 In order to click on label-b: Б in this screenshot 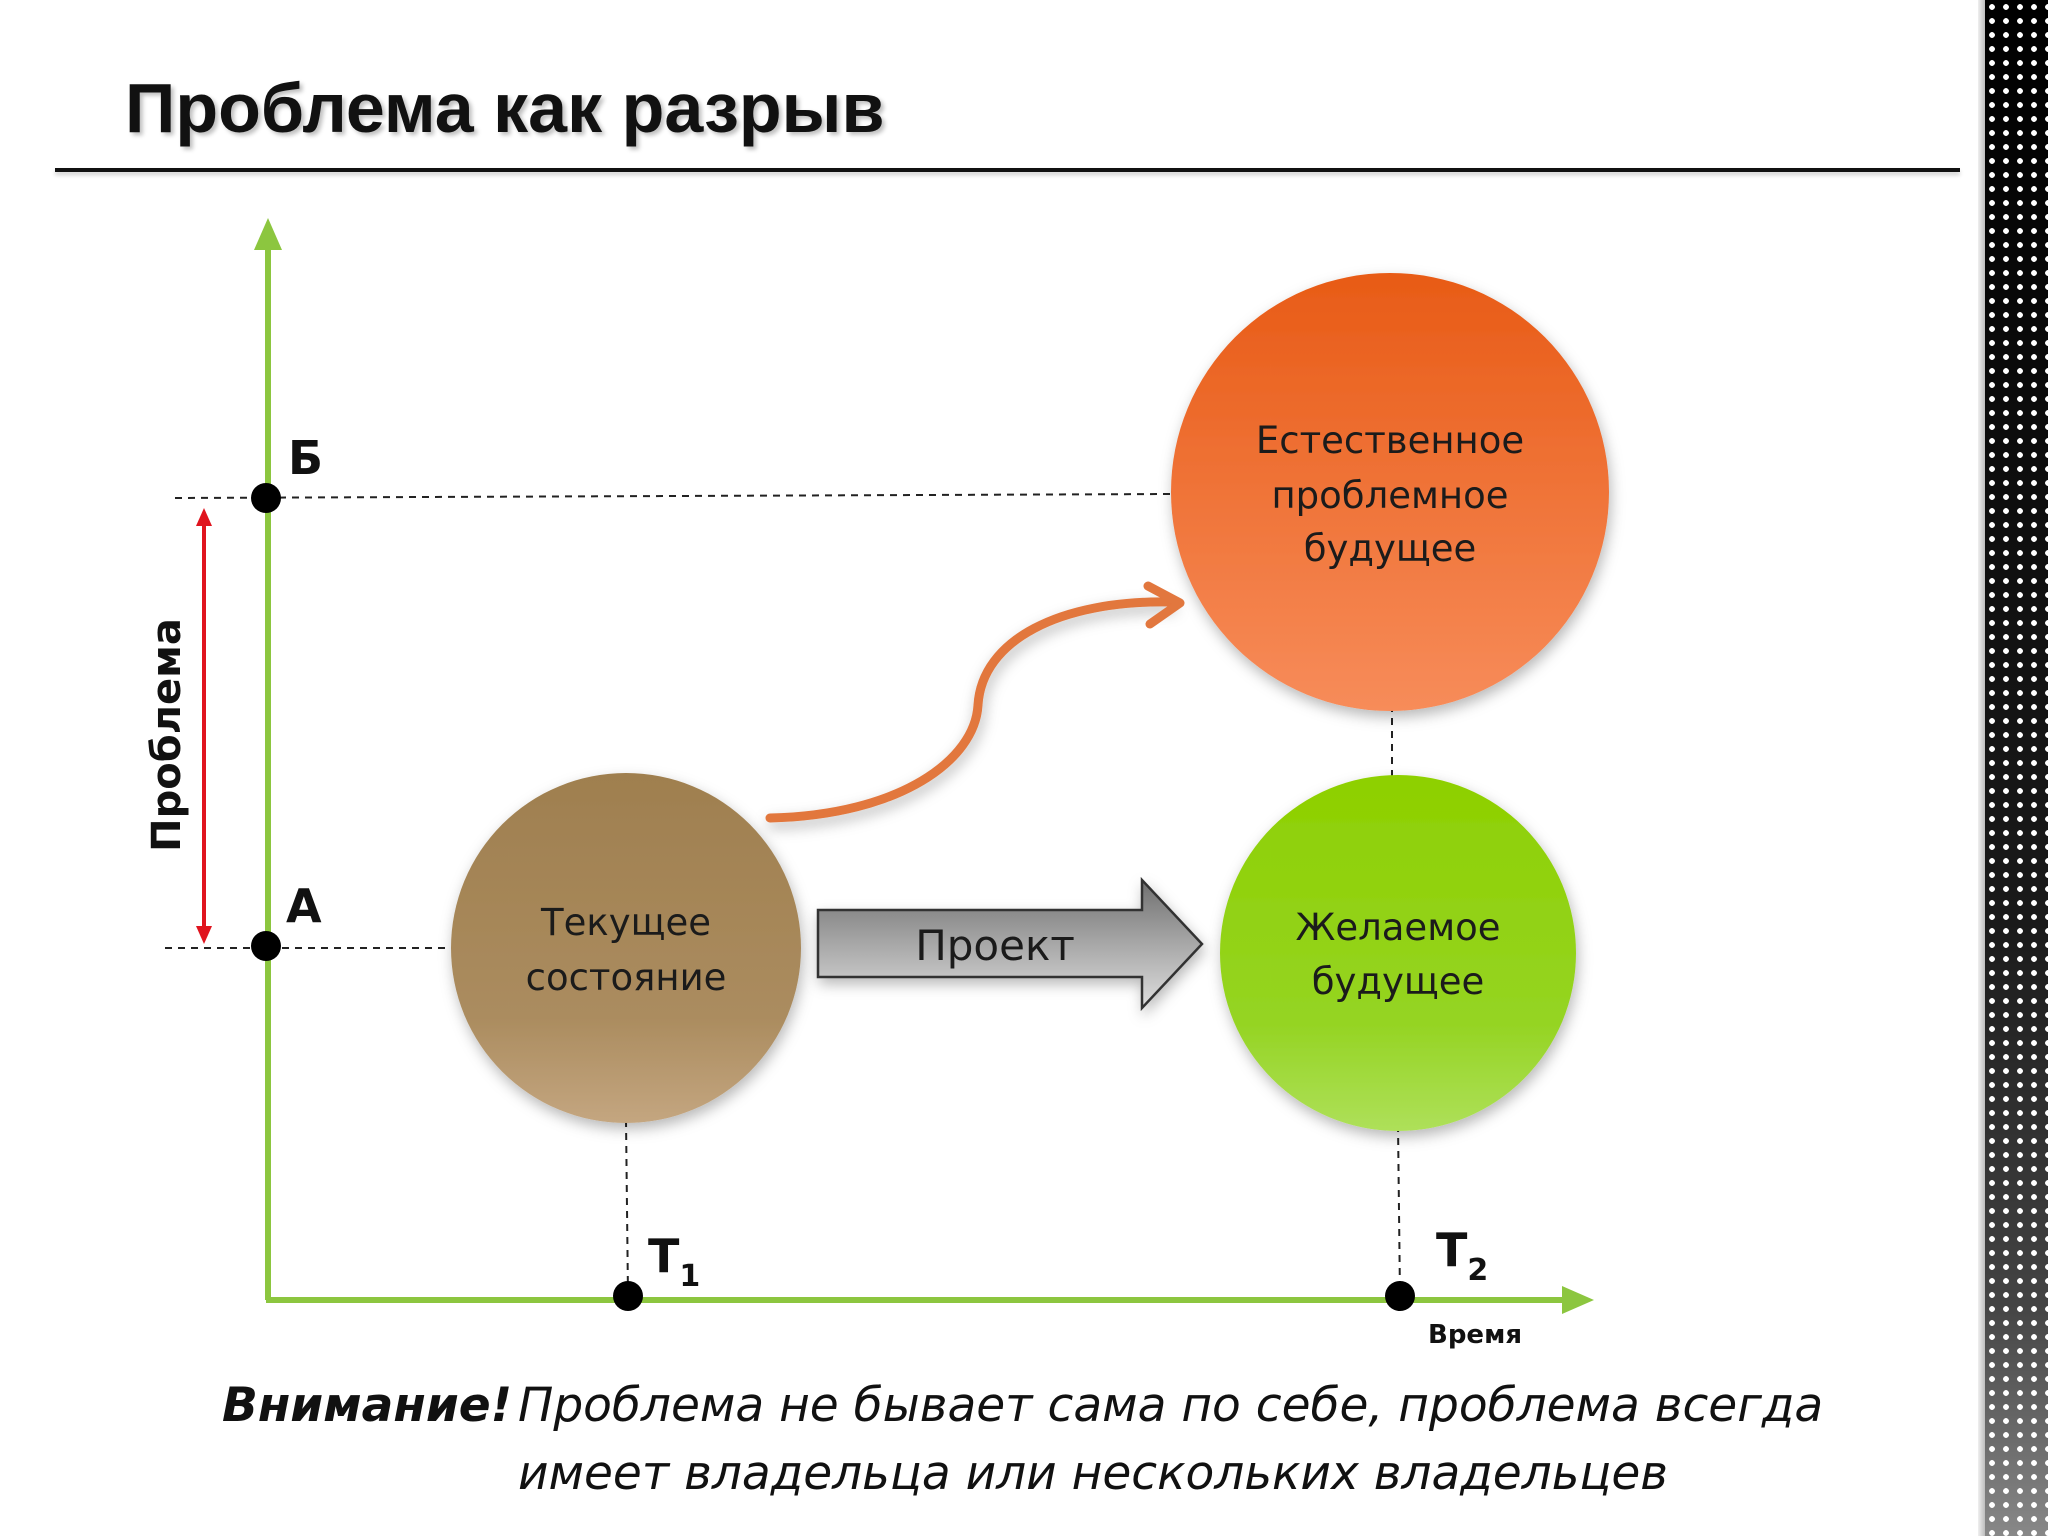, I will do `click(305, 458)`.